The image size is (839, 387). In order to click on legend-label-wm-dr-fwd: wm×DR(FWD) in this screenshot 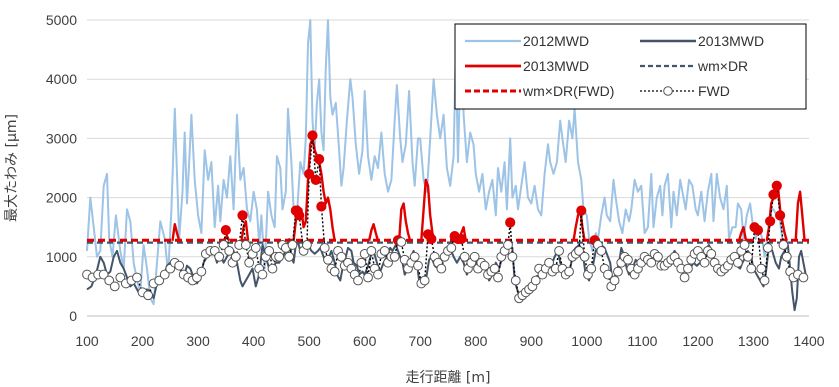, I will do `click(568, 91)`.